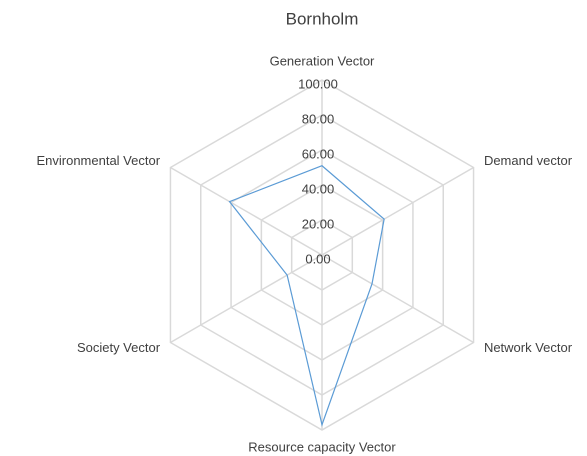  What do you see at coordinates (528, 160) in the screenshot?
I see `category-label: Demand vector` at bounding box center [528, 160].